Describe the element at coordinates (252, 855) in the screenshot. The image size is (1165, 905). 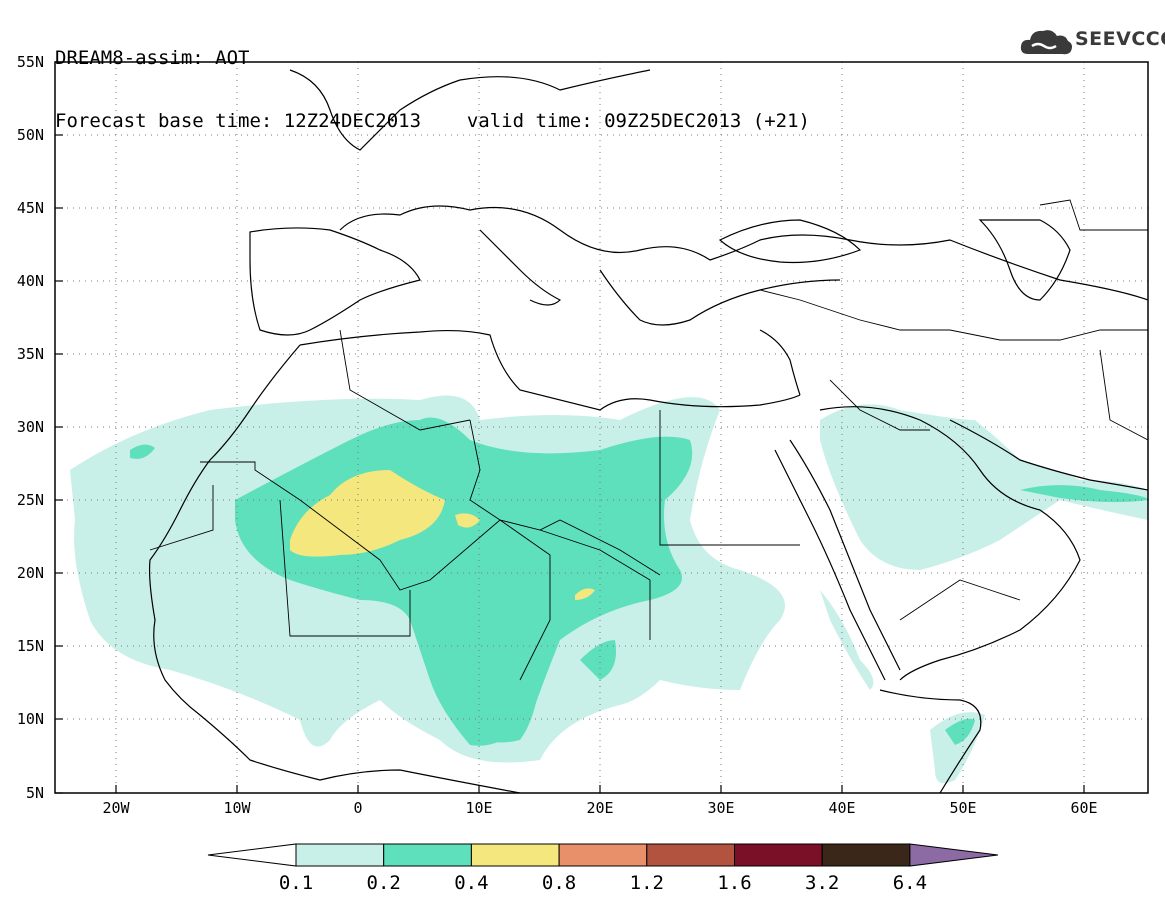
I see `colorbar-left-arrow` at that location.